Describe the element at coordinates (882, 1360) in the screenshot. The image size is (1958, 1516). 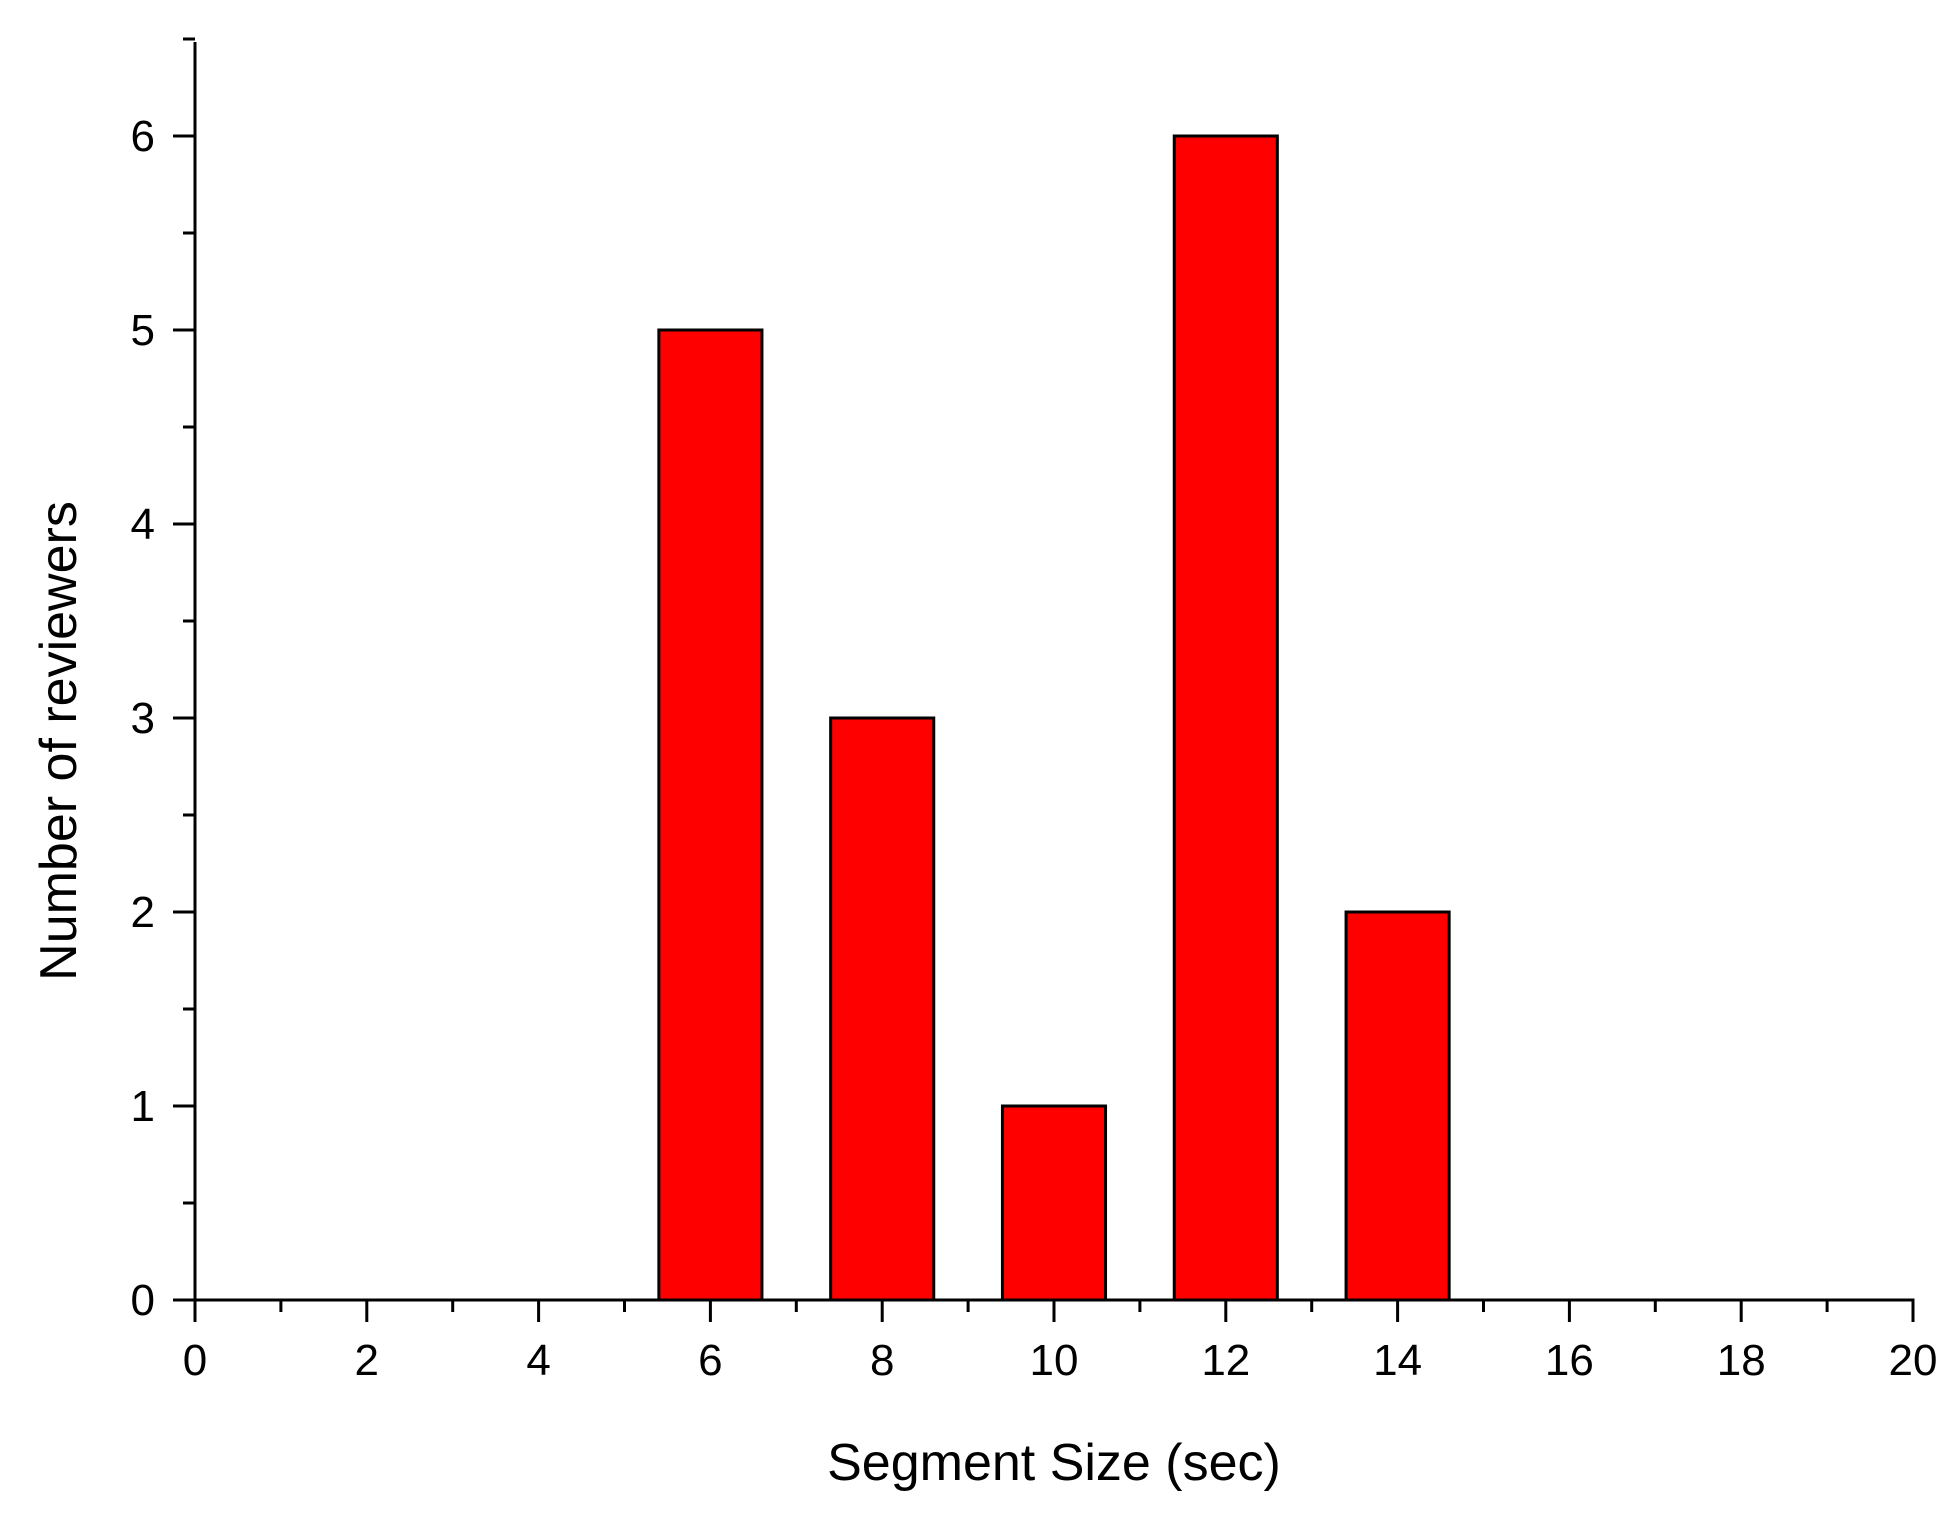
I see `x-tick-label: 8` at that location.